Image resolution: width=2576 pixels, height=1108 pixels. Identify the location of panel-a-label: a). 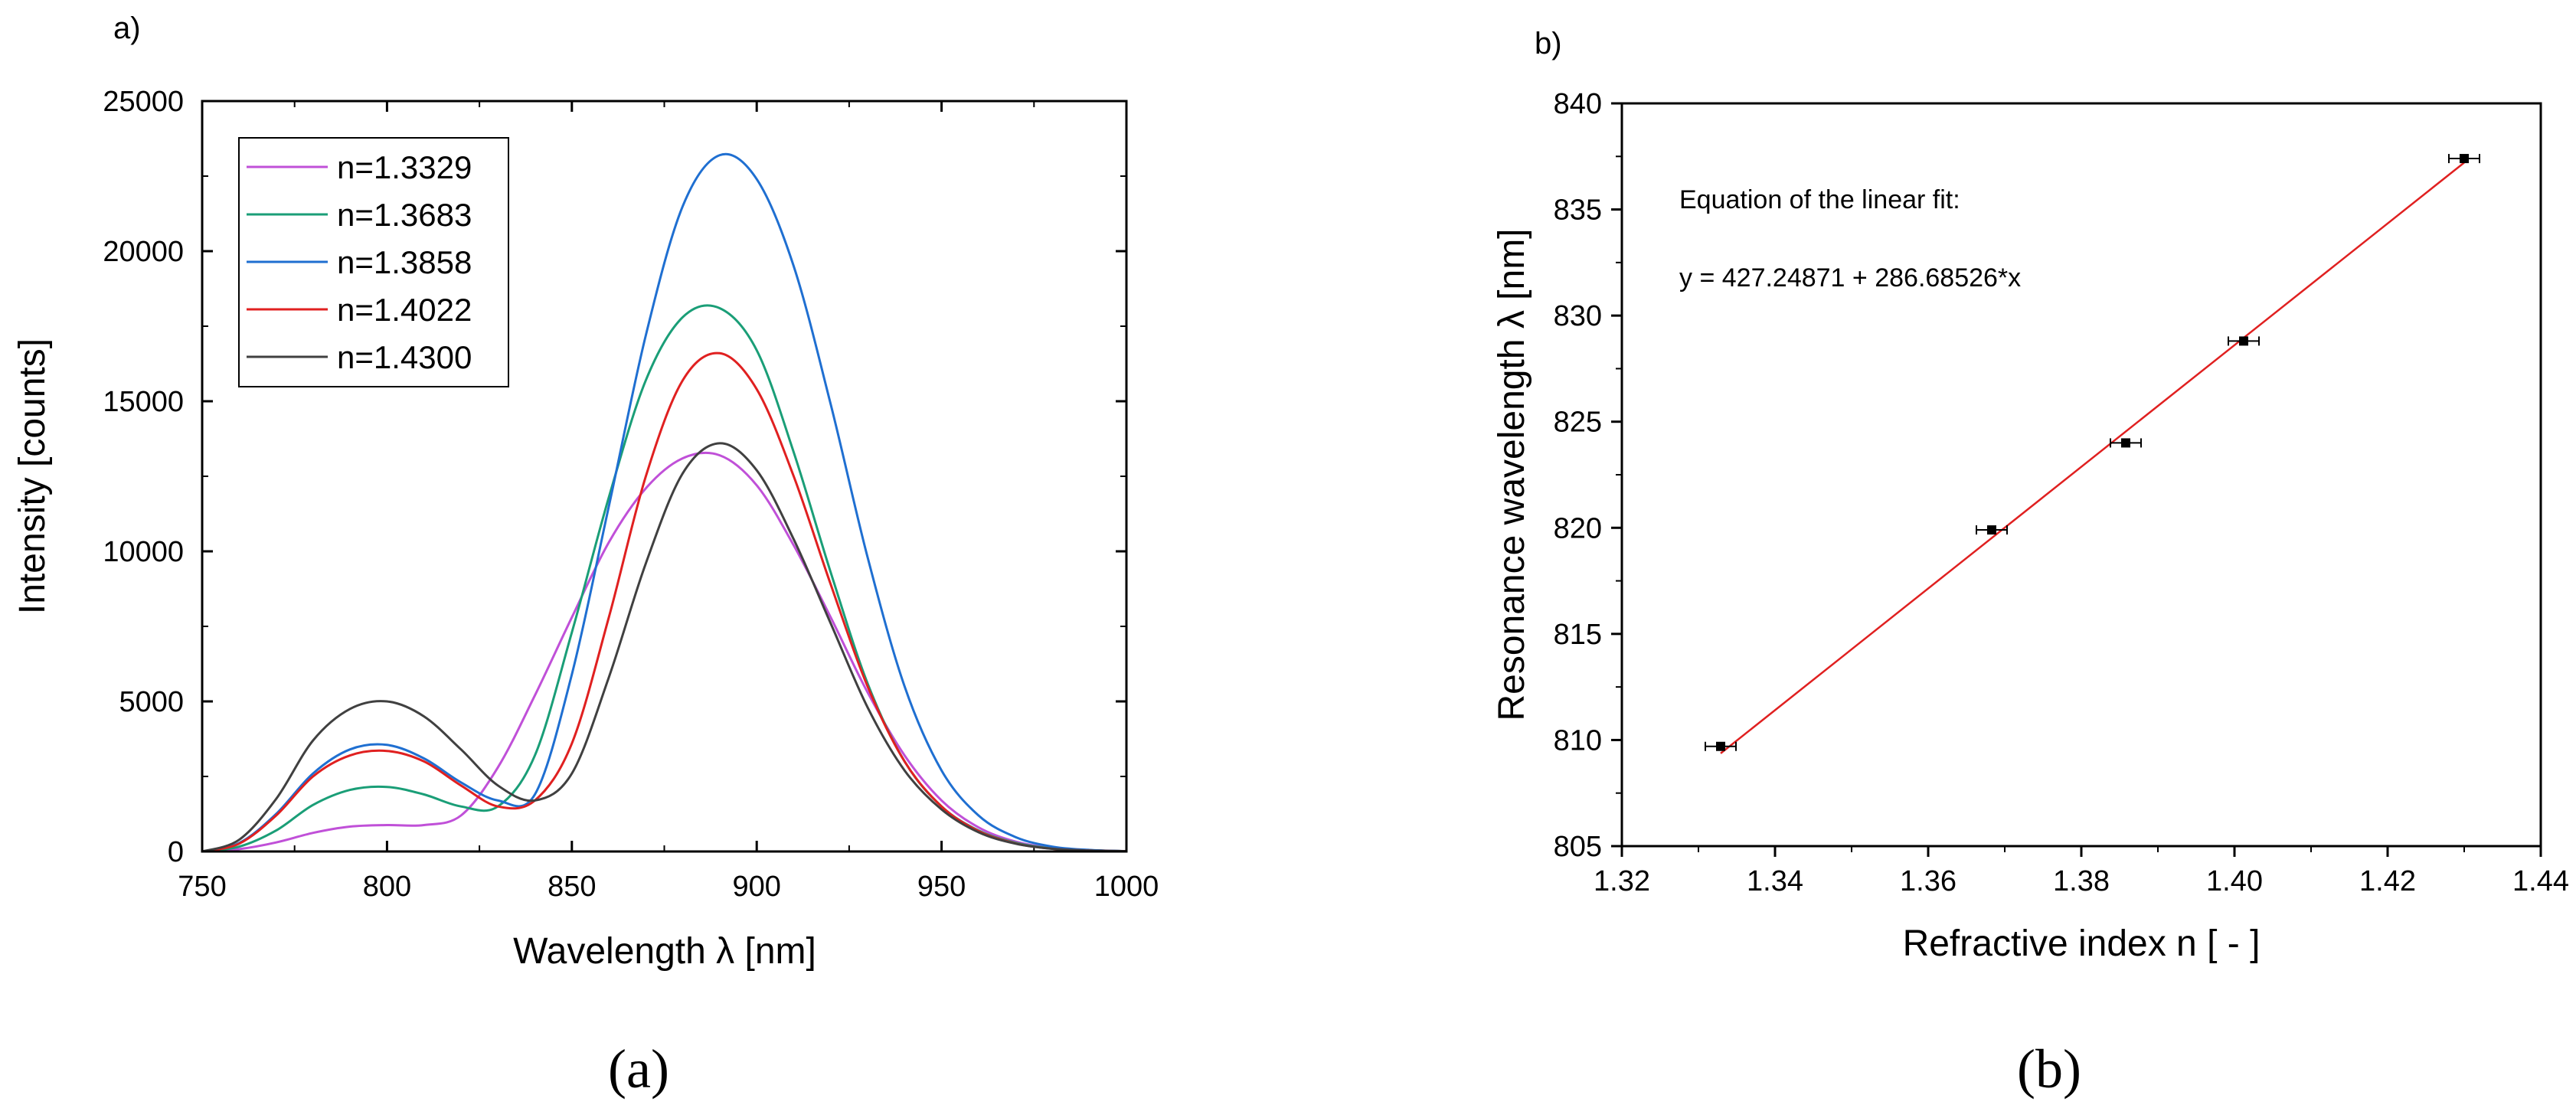
(127, 28).